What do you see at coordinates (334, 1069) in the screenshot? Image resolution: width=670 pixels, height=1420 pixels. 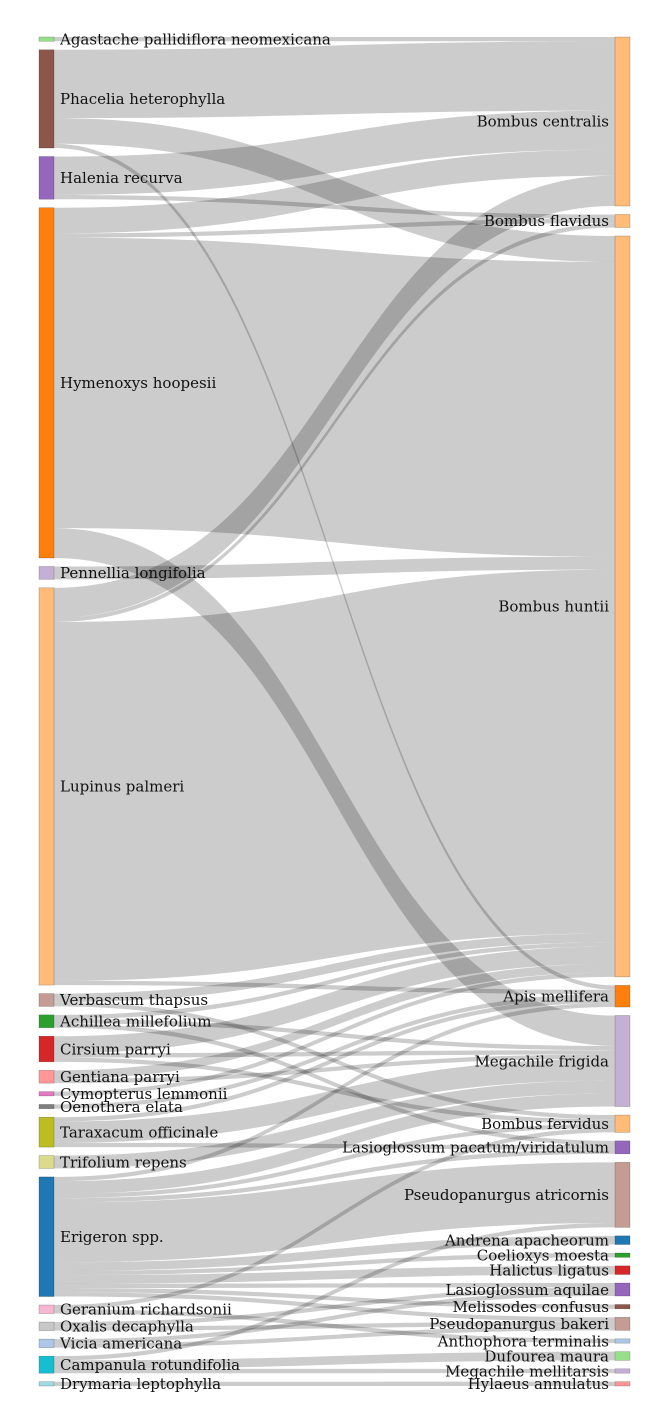 I see `flow-link-gentiana-megachile_f` at bounding box center [334, 1069].